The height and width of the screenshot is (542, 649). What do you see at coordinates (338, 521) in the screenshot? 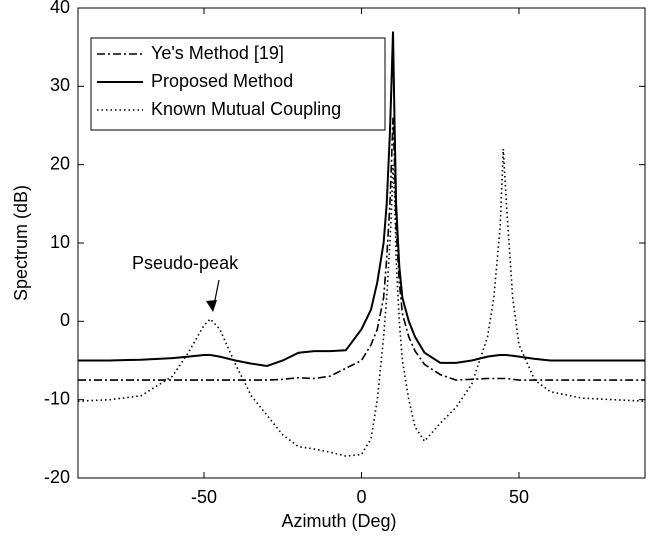
I see `x-axis-label: Azimuth (Deg)` at bounding box center [338, 521].